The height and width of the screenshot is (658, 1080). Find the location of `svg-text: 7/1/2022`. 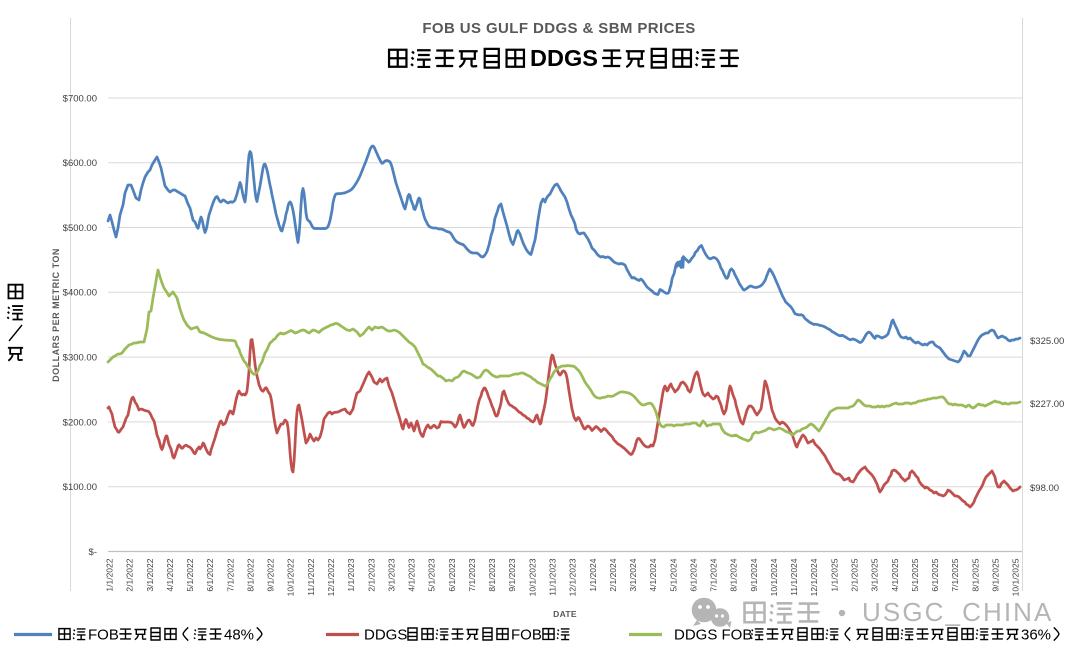

svg-text: 7/1/2022 is located at coordinates (230, 574).